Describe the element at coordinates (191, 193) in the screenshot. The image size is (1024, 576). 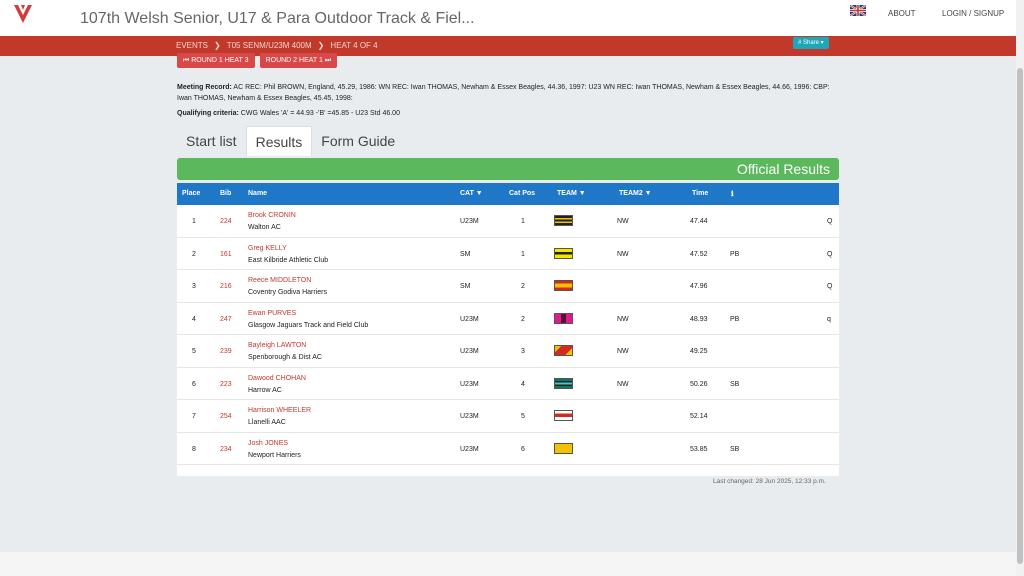
I see `header-place: Place` at that location.